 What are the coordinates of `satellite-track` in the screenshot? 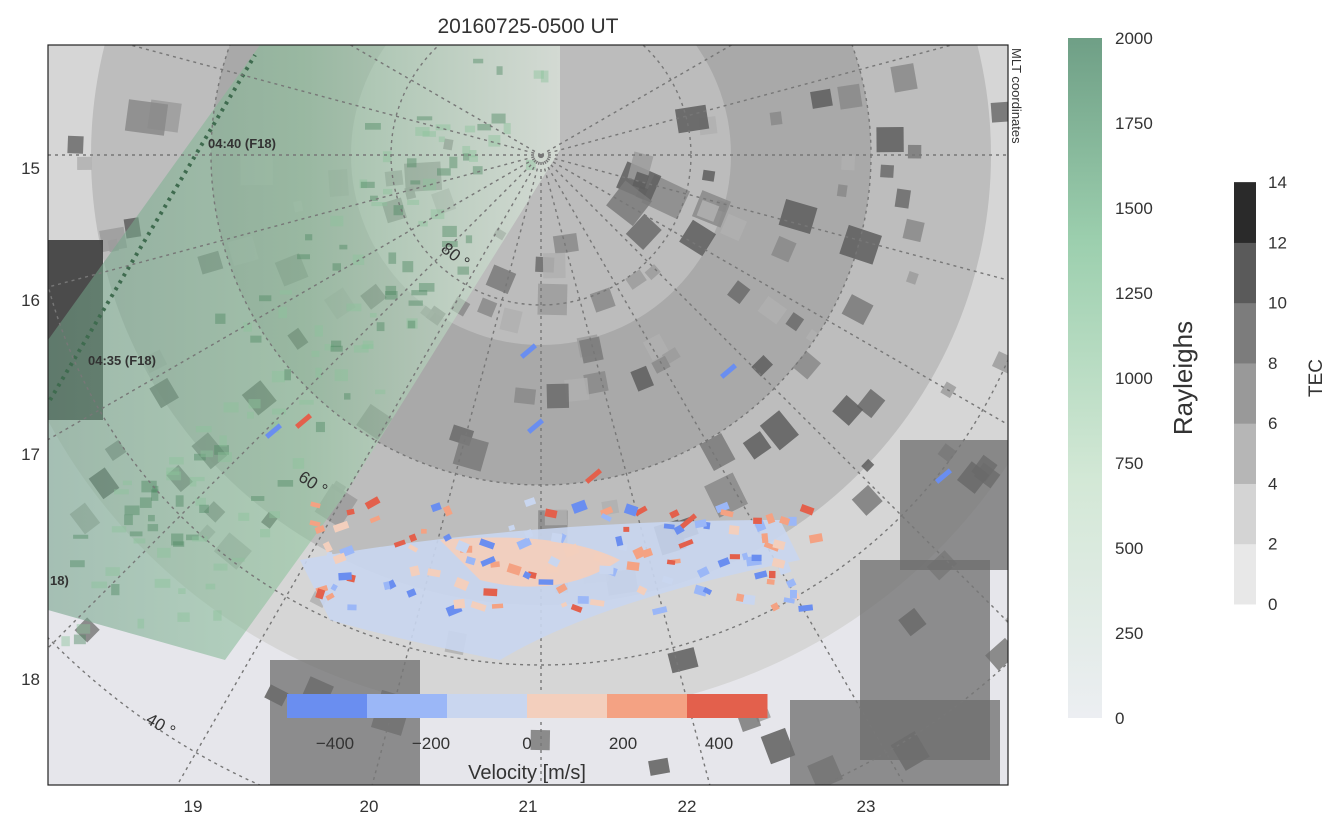 It's located at (152, 227).